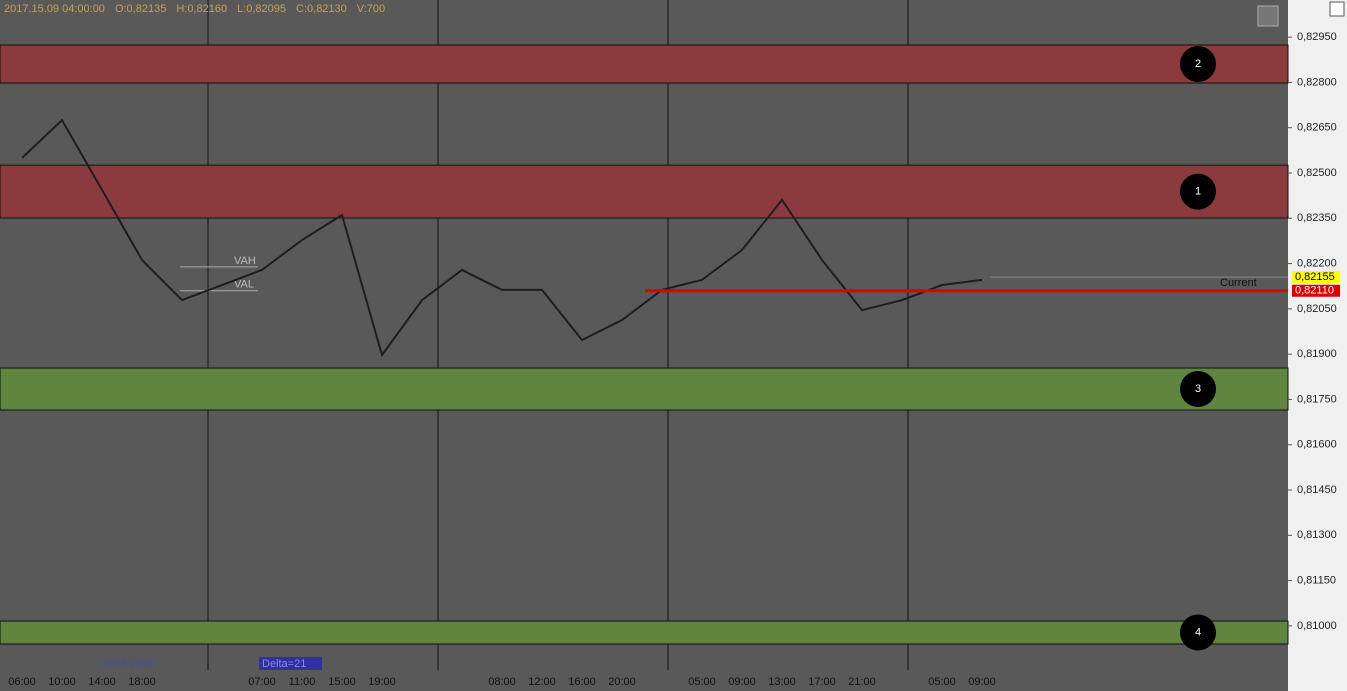 The image size is (1347, 691). I want to click on value-area-label: VAH, so click(245, 261).